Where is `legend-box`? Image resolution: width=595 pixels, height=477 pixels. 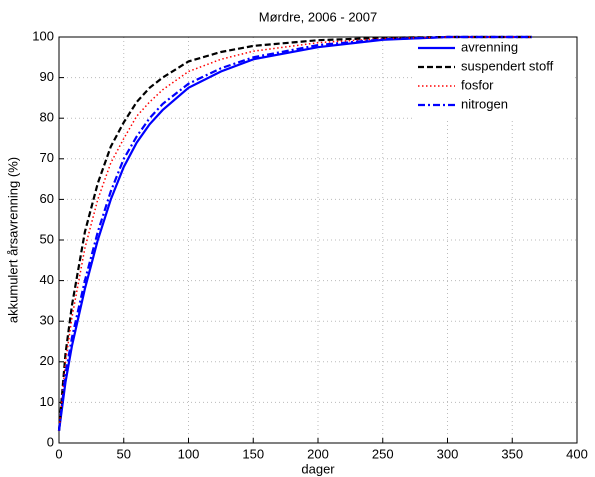
legend-box is located at coordinates (492, 80).